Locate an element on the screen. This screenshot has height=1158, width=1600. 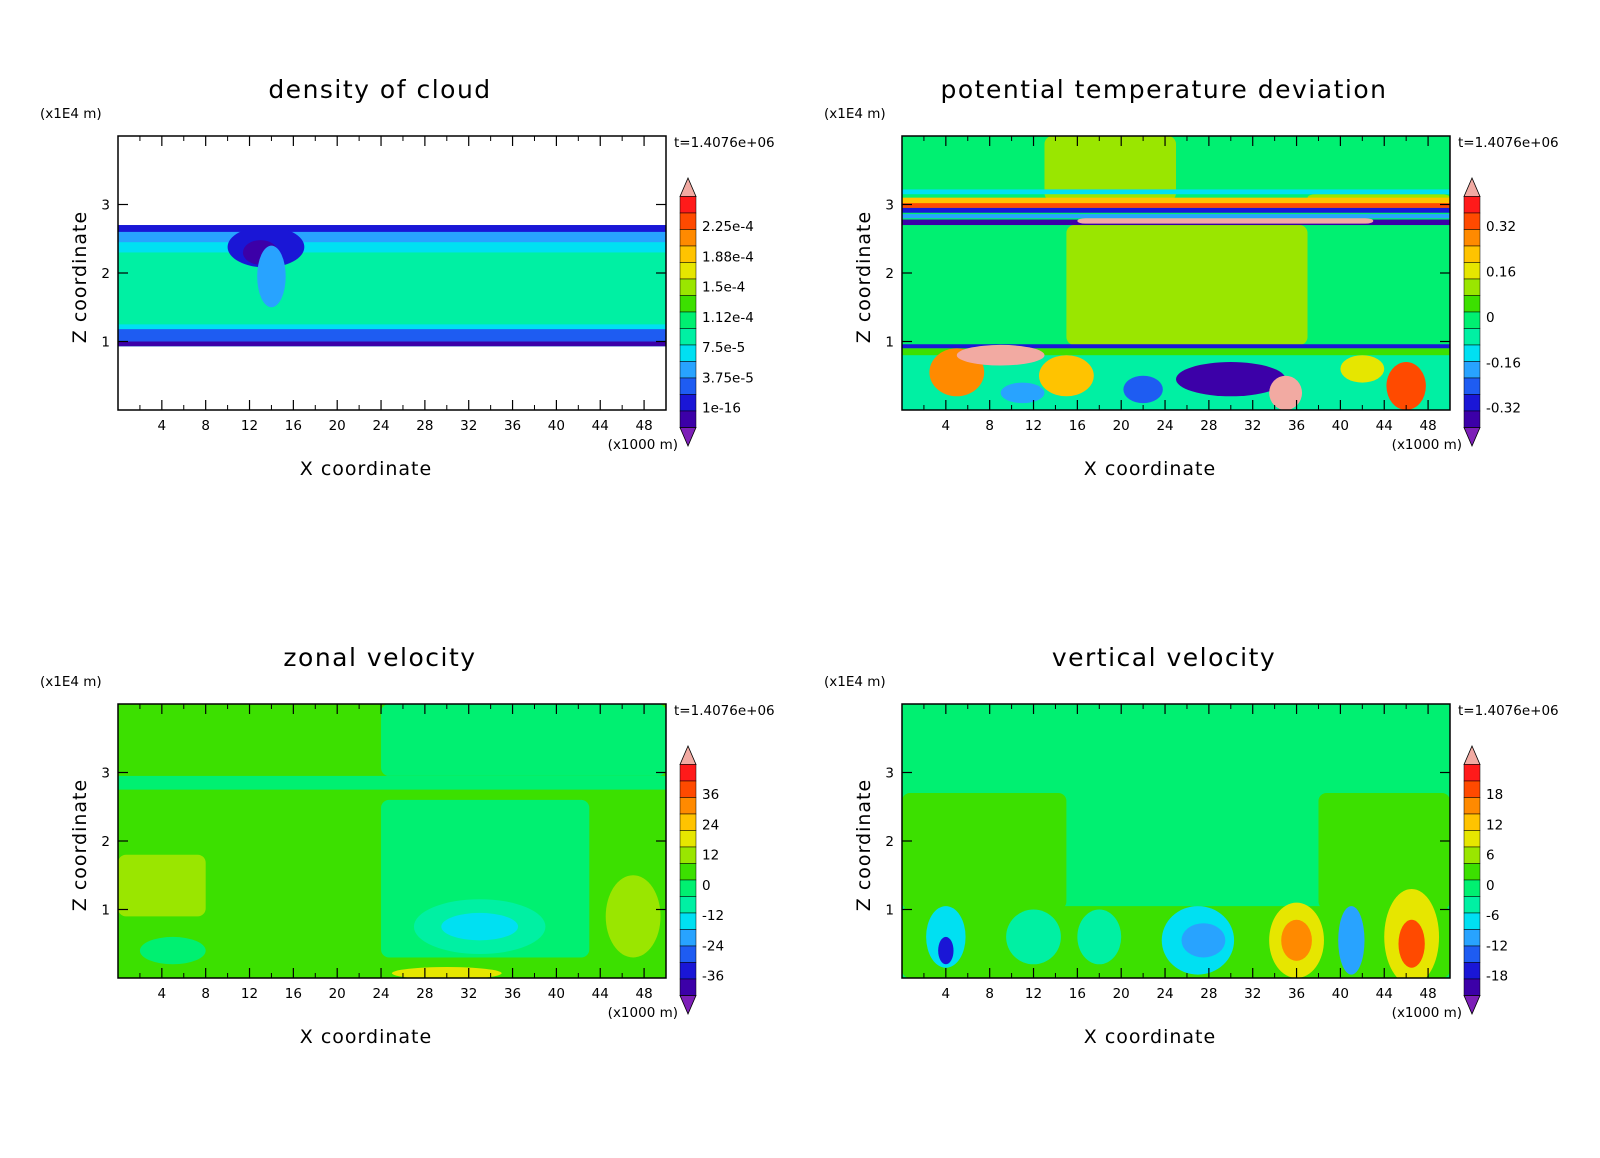
colorbar-label: 1.12e-4 is located at coordinates (728, 318).